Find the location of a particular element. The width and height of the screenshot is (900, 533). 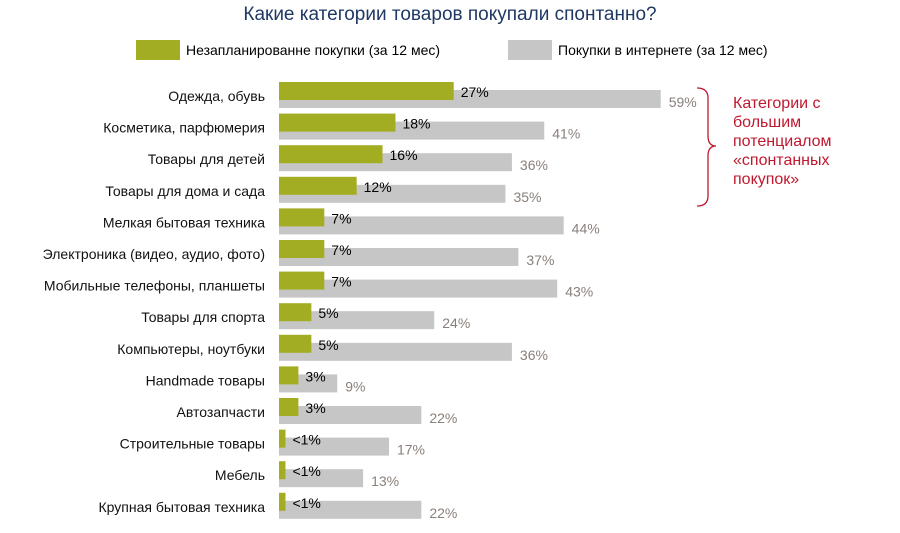

legend-label-online: Покупки в интернете (за 12 мес) is located at coordinates (663, 50).